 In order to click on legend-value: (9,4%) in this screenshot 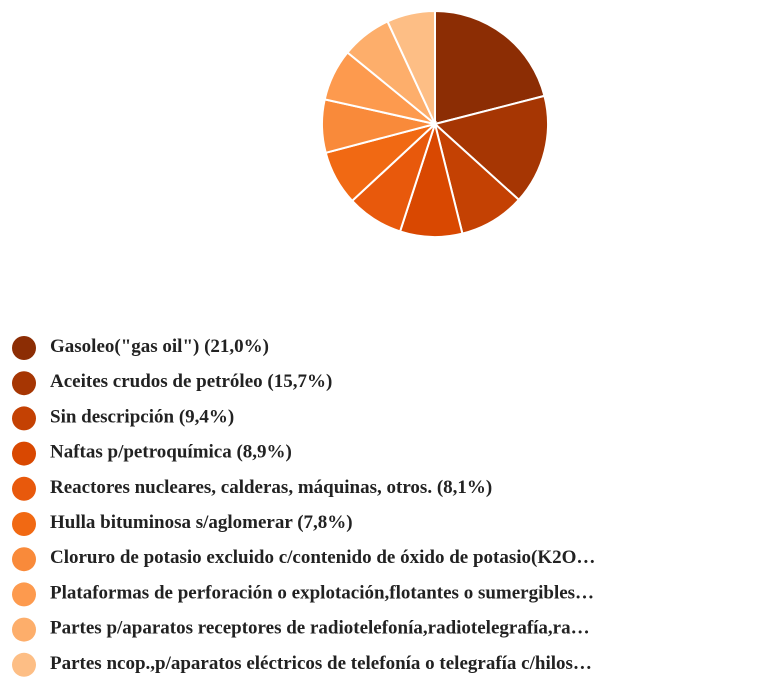, I will do `click(206, 417)`.